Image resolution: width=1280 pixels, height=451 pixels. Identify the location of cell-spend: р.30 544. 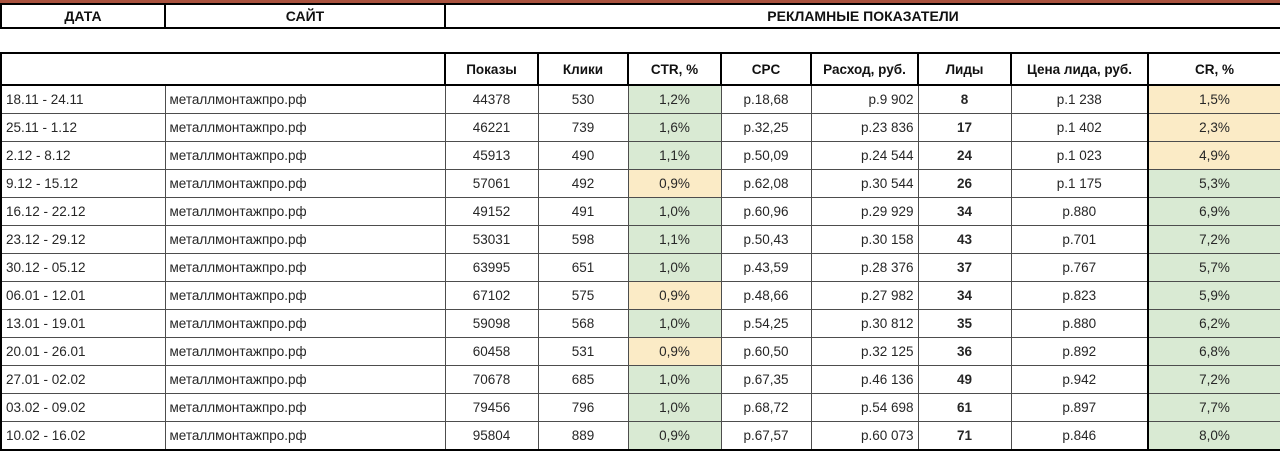
(864, 184).